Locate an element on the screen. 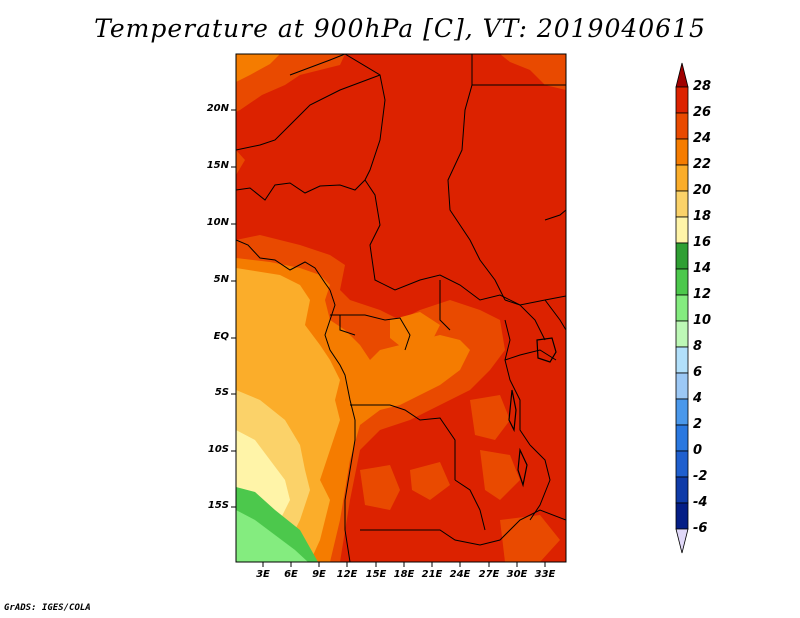 This screenshot has height=618, width=800. lon-label-30e: 30E is located at coordinates (517, 574).